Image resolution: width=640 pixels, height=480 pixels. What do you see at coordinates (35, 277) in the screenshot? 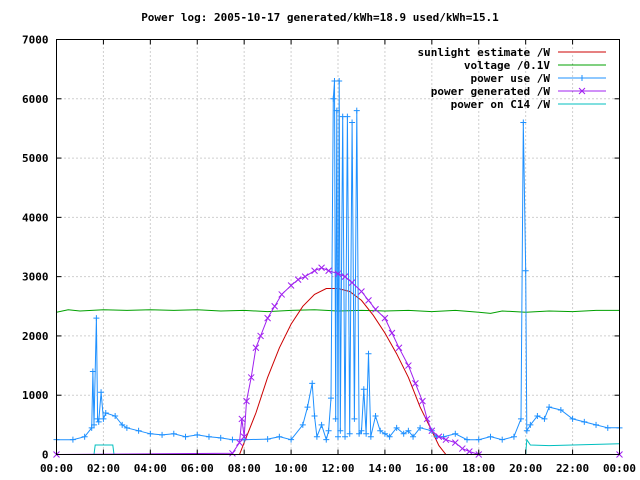
I see `y-tick-label: 3000` at bounding box center [35, 277].